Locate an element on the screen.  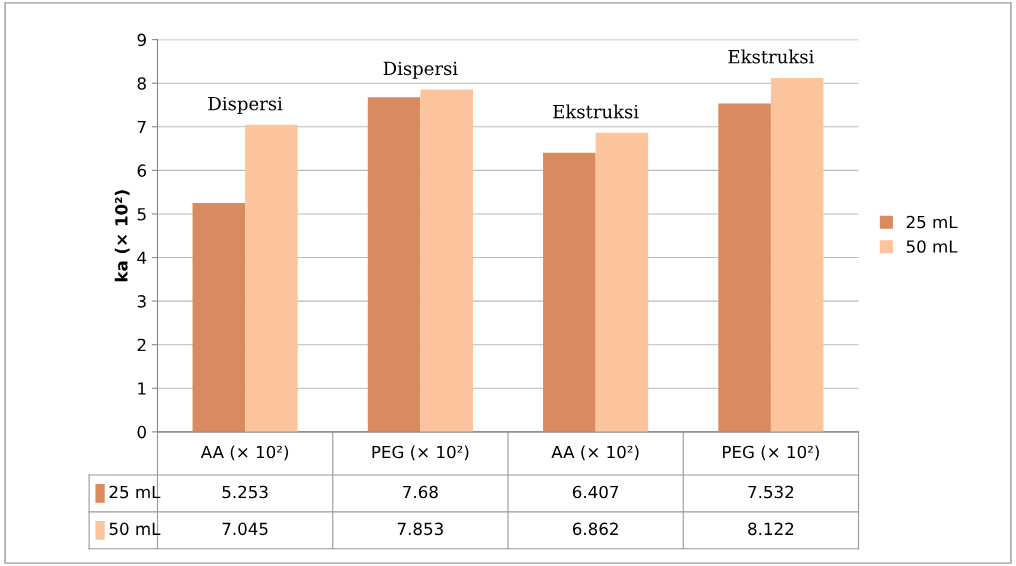
text: 25 mL is located at coordinates (932, 222).